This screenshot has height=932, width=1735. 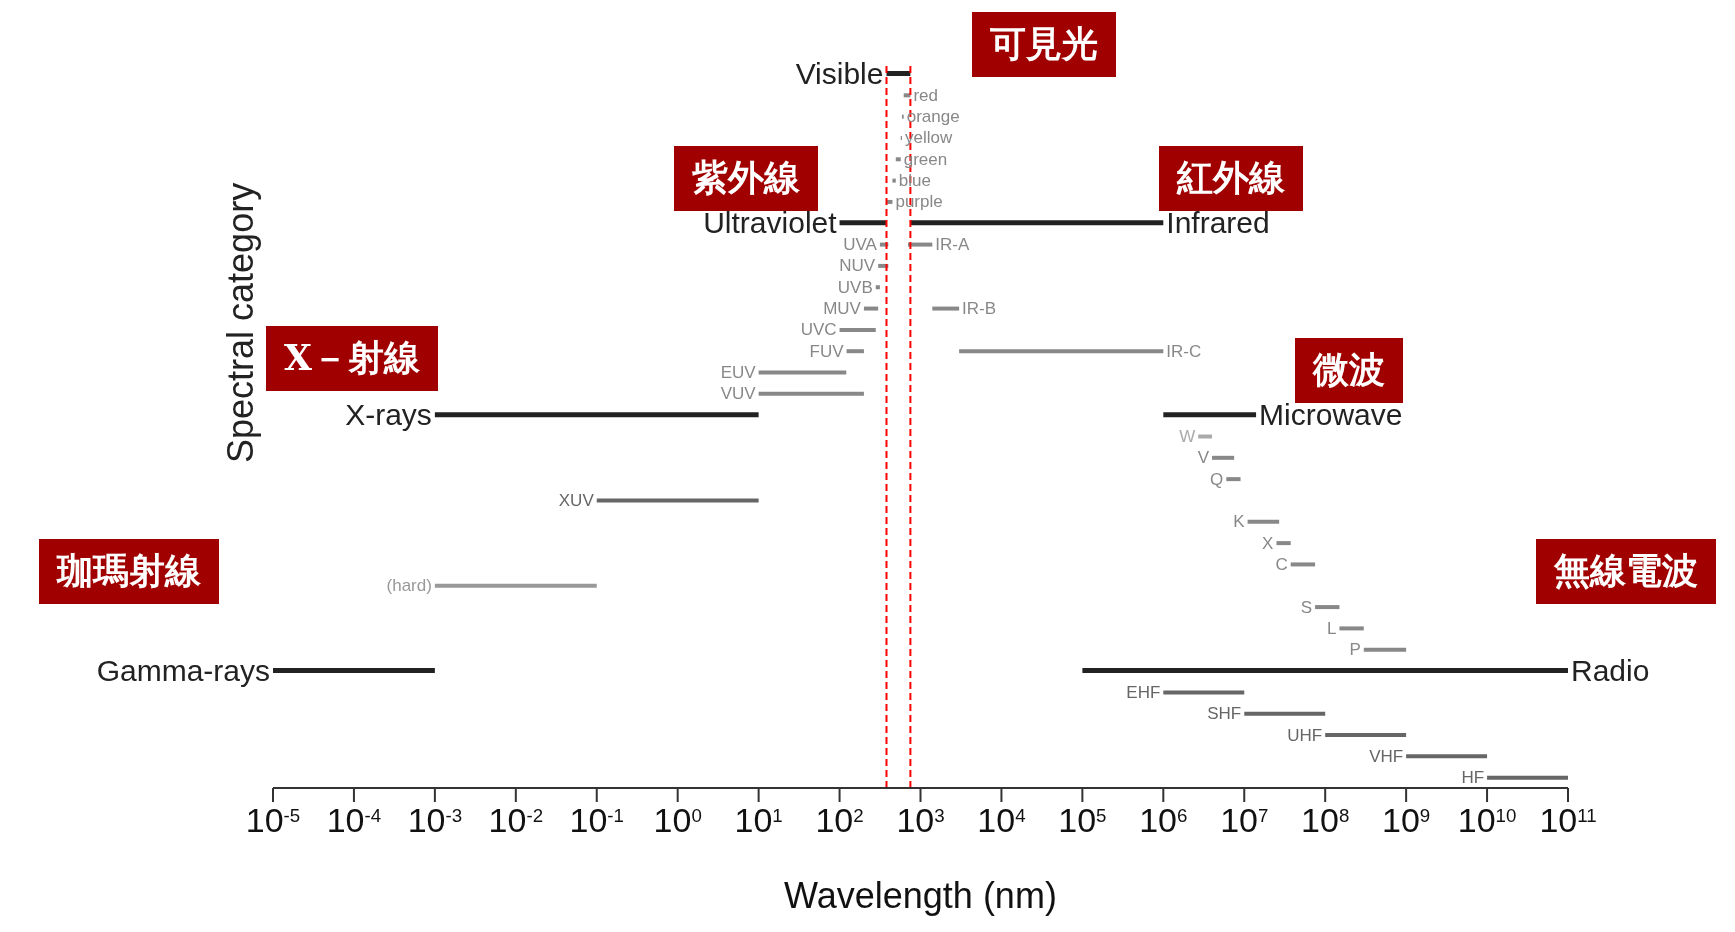 I want to click on series-label: UHF, so click(x=1305, y=735).